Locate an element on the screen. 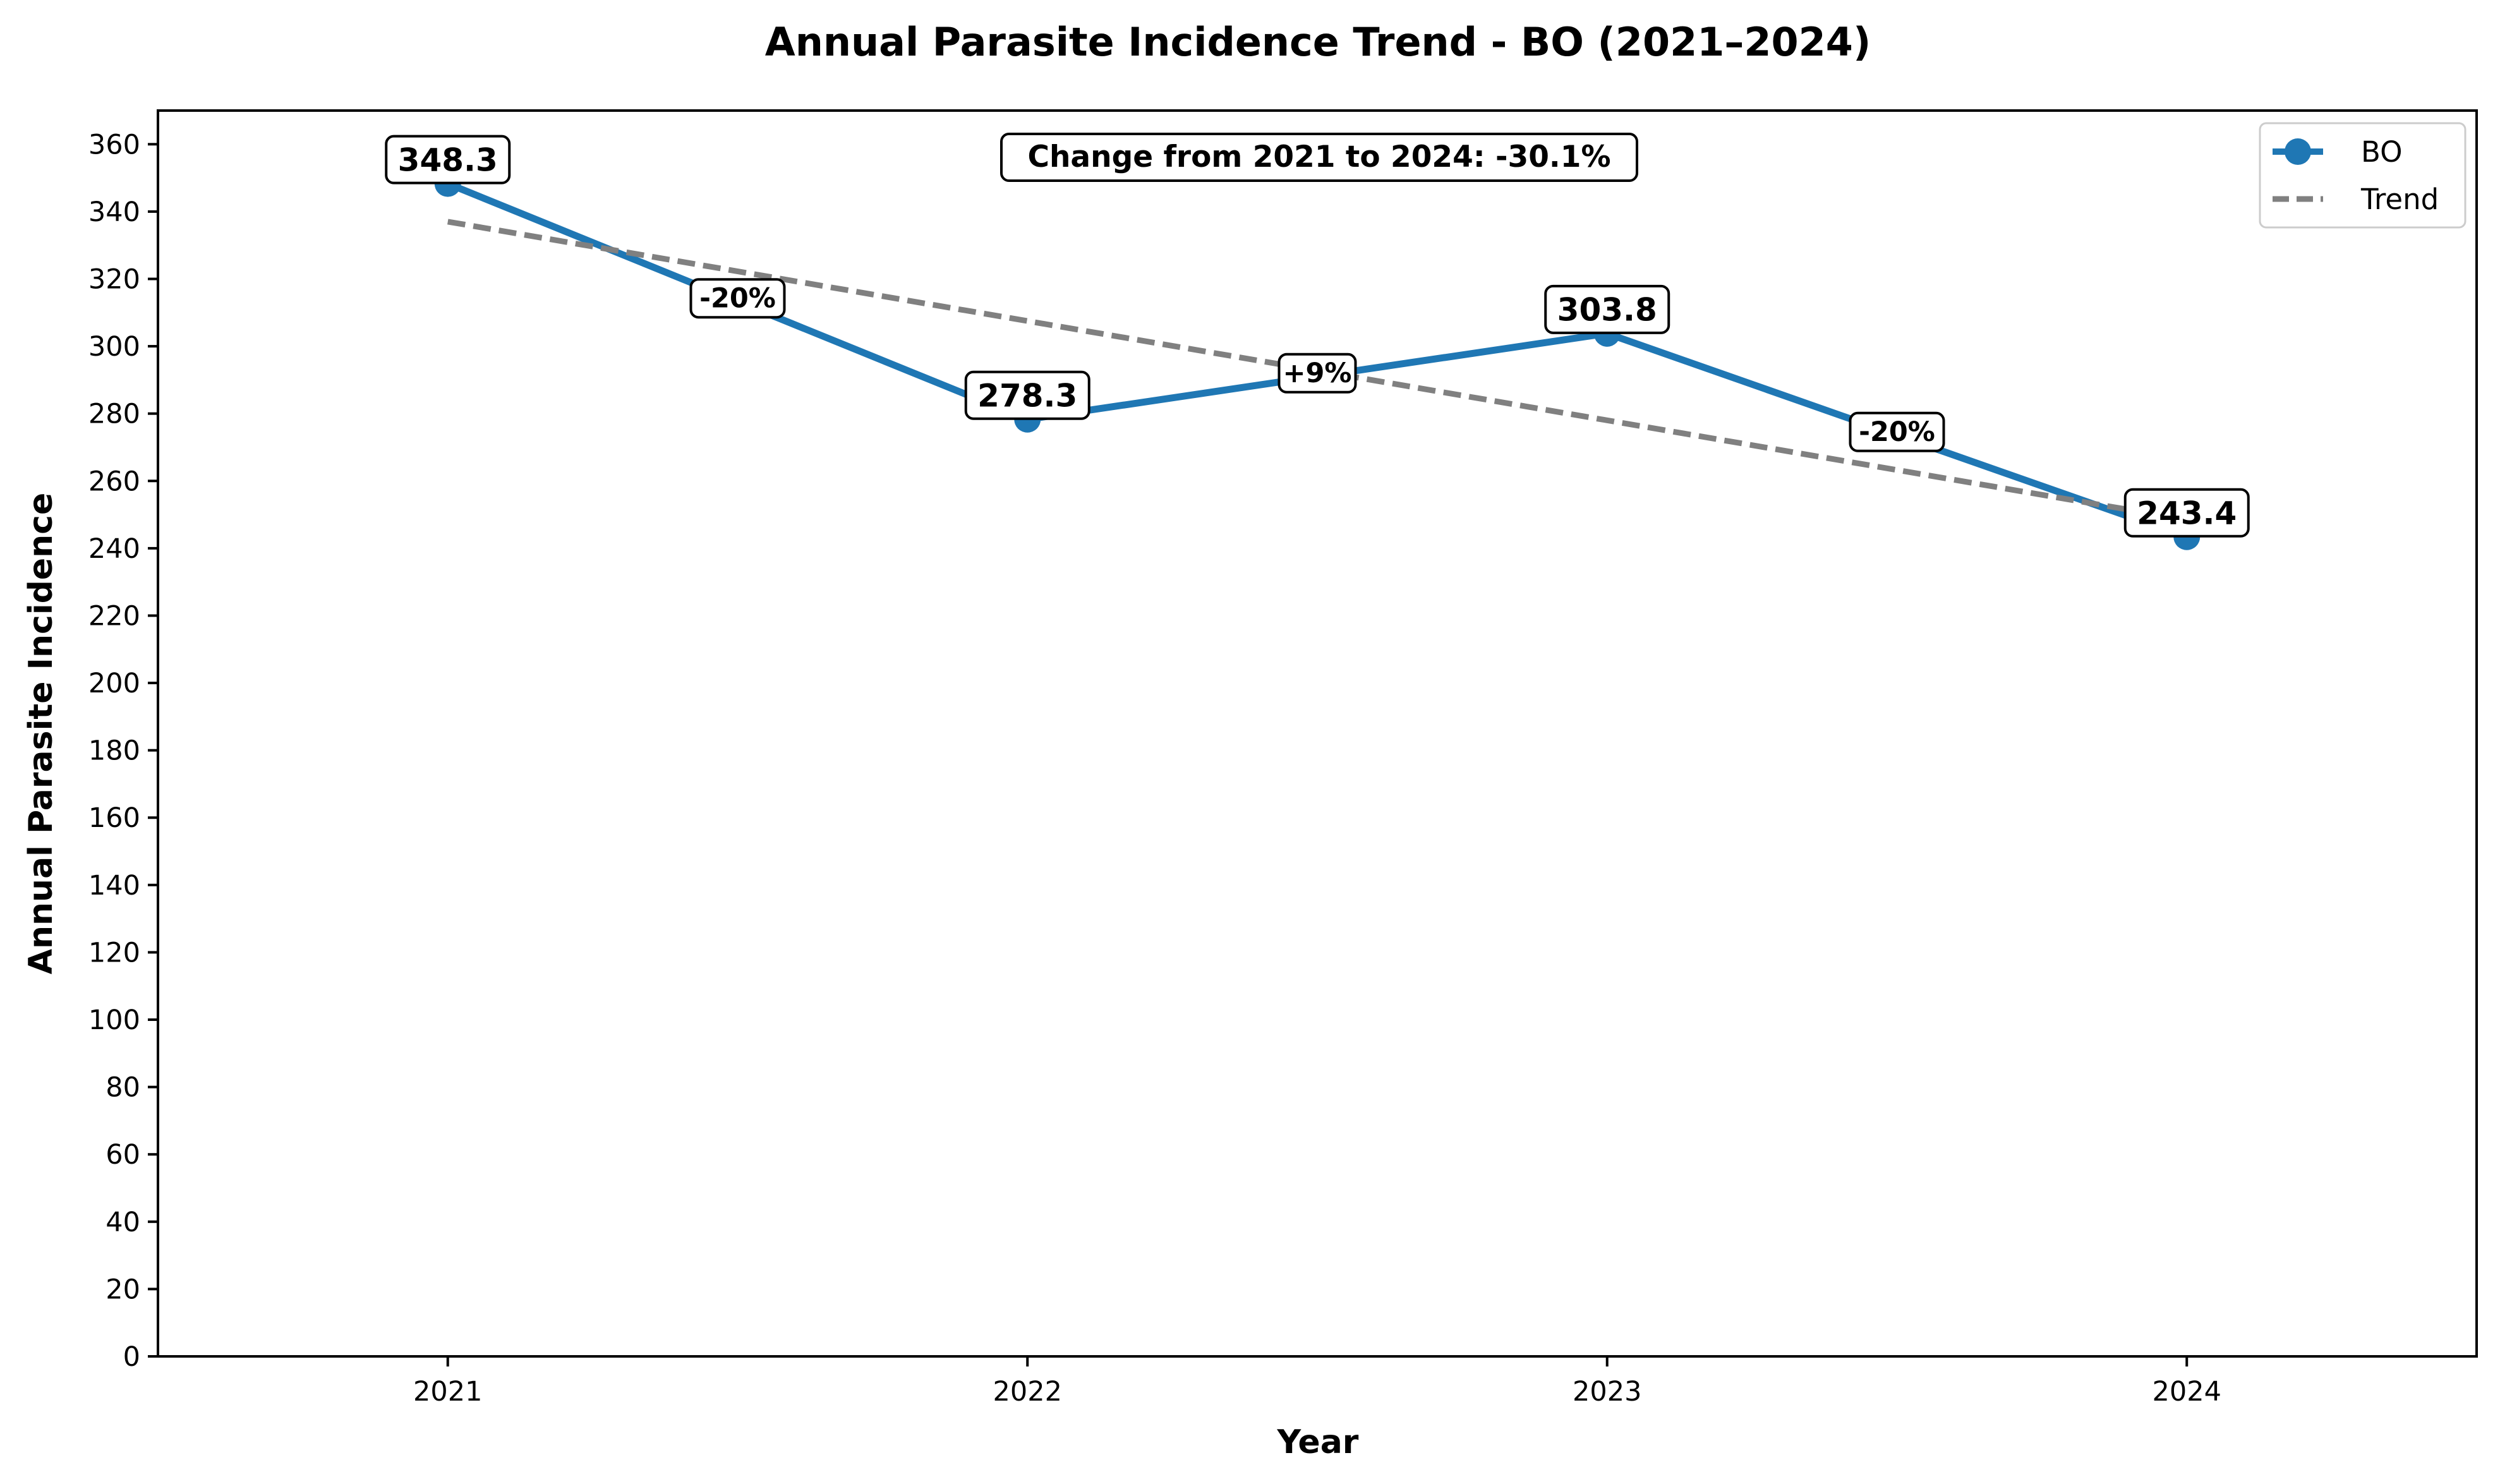 The height and width of the screenshot is (1484, 2500). change-summary-text: Change from 2021 to 2024: -30.1% is located at coordinates (1319, 157).